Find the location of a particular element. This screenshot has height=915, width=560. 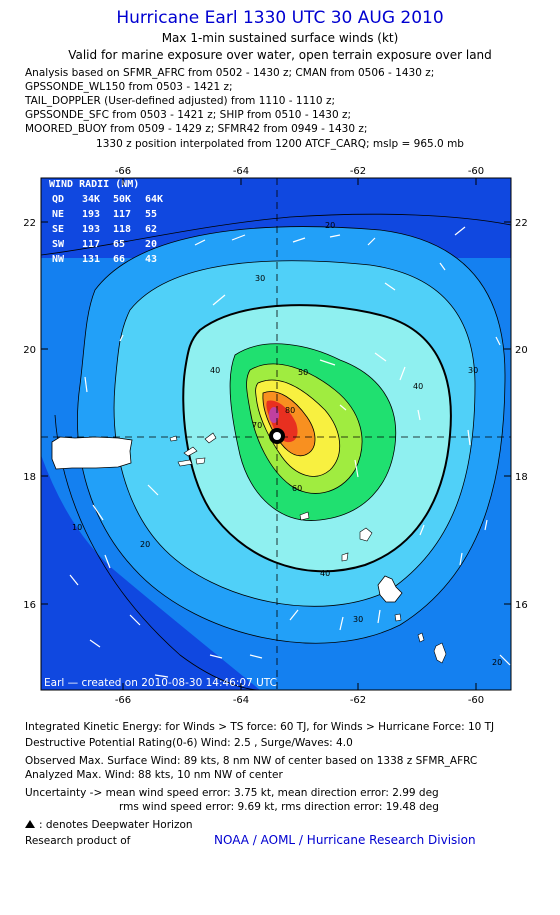

wind-radii-header: QD is located at coordinates (58, 199).